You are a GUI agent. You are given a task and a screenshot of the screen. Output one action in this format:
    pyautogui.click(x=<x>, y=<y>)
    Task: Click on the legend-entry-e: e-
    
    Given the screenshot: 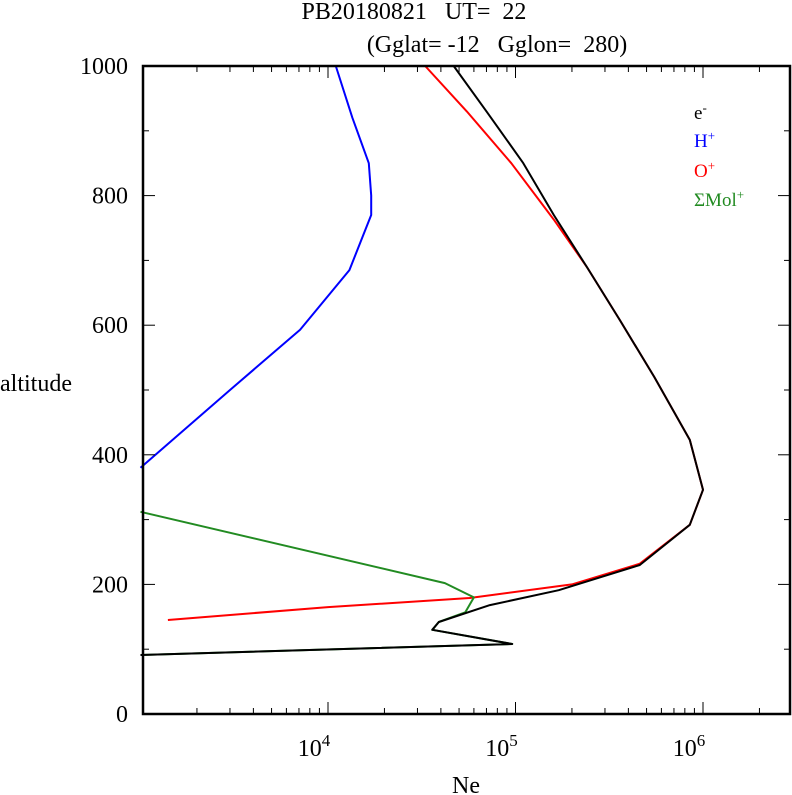 What is the action you would take?
    pyautogui.click(x=700, y=112)
    